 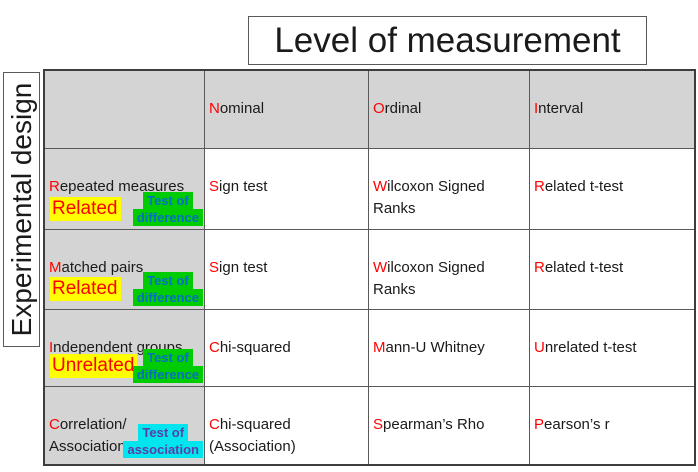 What do you see at coordinates (163, 449) in the screenshot?
I see `tag-line: association` at bounding box center [163, 449].